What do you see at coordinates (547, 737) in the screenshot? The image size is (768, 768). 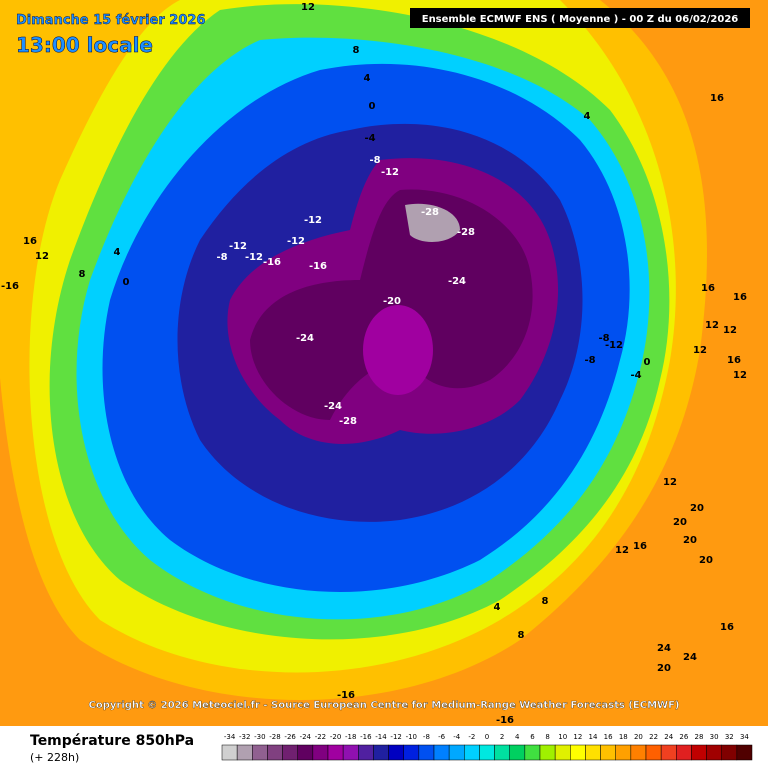 I see `scale-label: 8` at bounding box center [547, 737].